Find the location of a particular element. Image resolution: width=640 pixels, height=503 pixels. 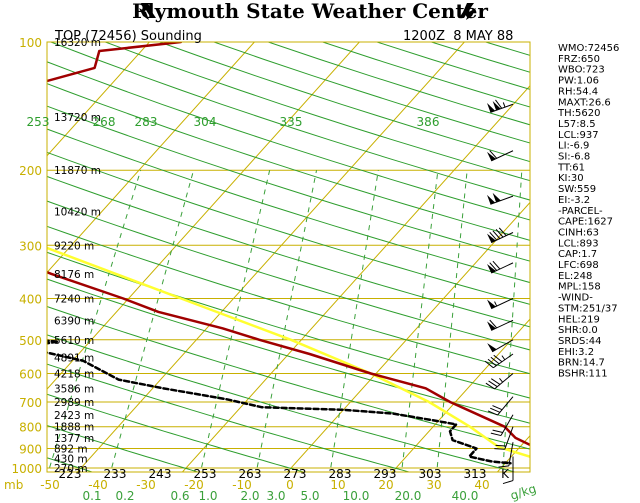

header-right-icon is located at coordinates (467, 11).